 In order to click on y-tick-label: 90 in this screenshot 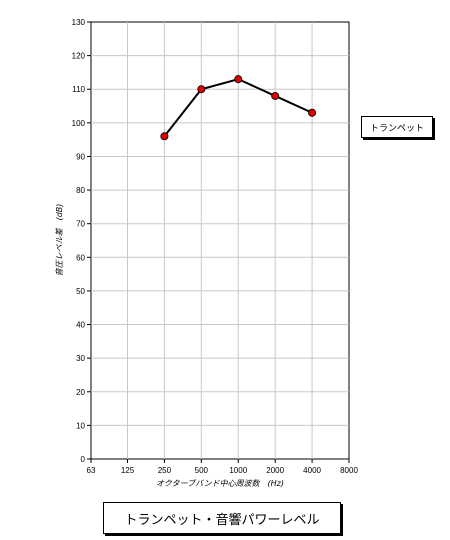, I will do `click(80, 156)`.